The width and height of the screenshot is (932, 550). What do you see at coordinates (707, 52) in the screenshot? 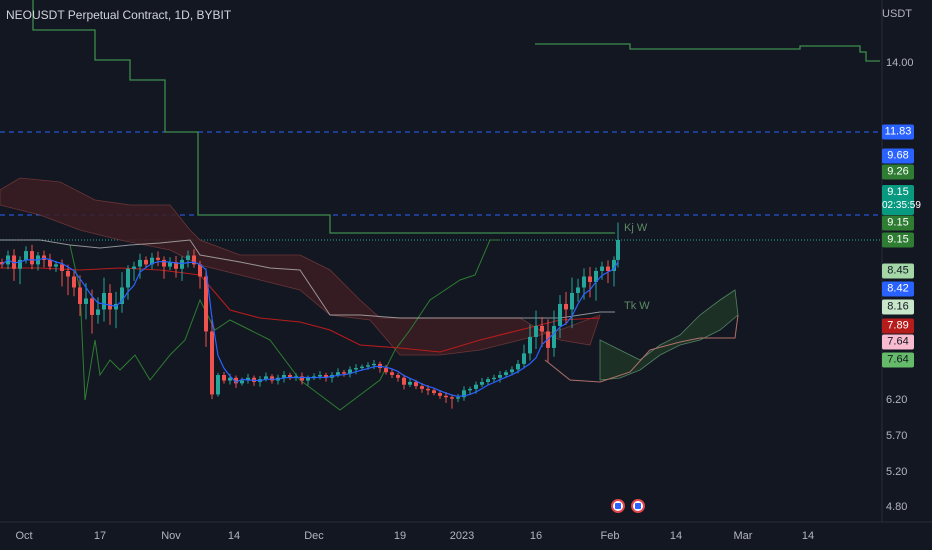
I see `kijun-weekly-line-future` at bounding box center [707, 52].